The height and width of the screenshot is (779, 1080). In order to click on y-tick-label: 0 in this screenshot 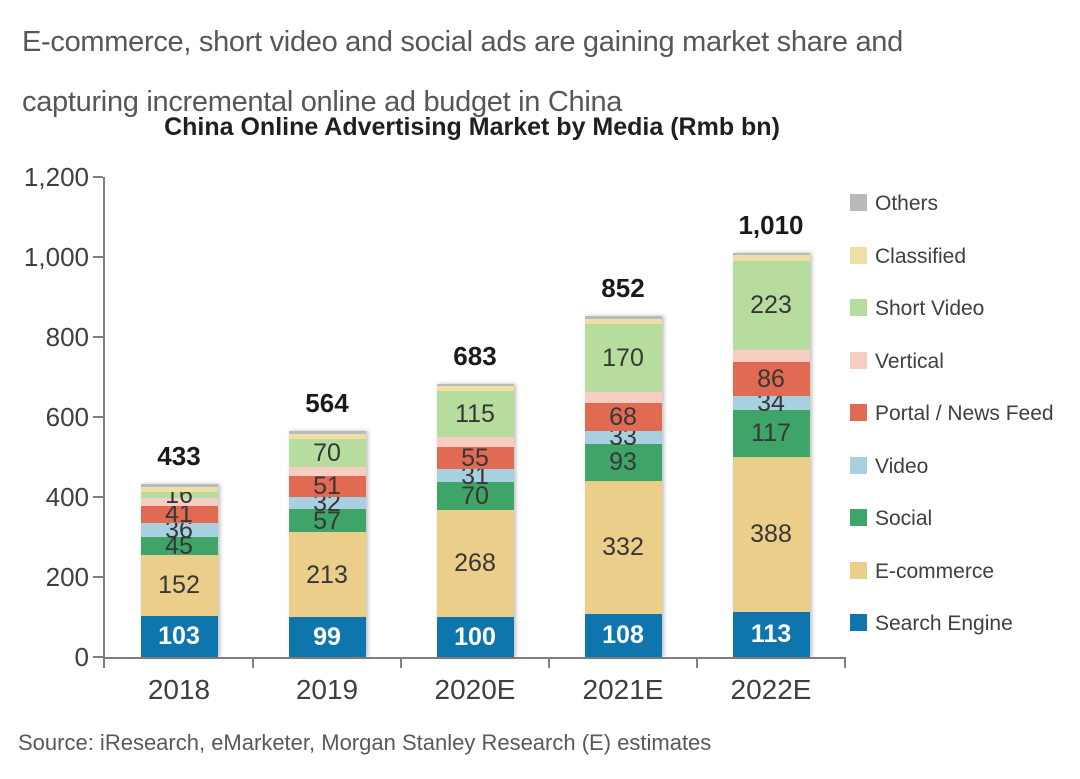, I will do `click(81, 657)`.